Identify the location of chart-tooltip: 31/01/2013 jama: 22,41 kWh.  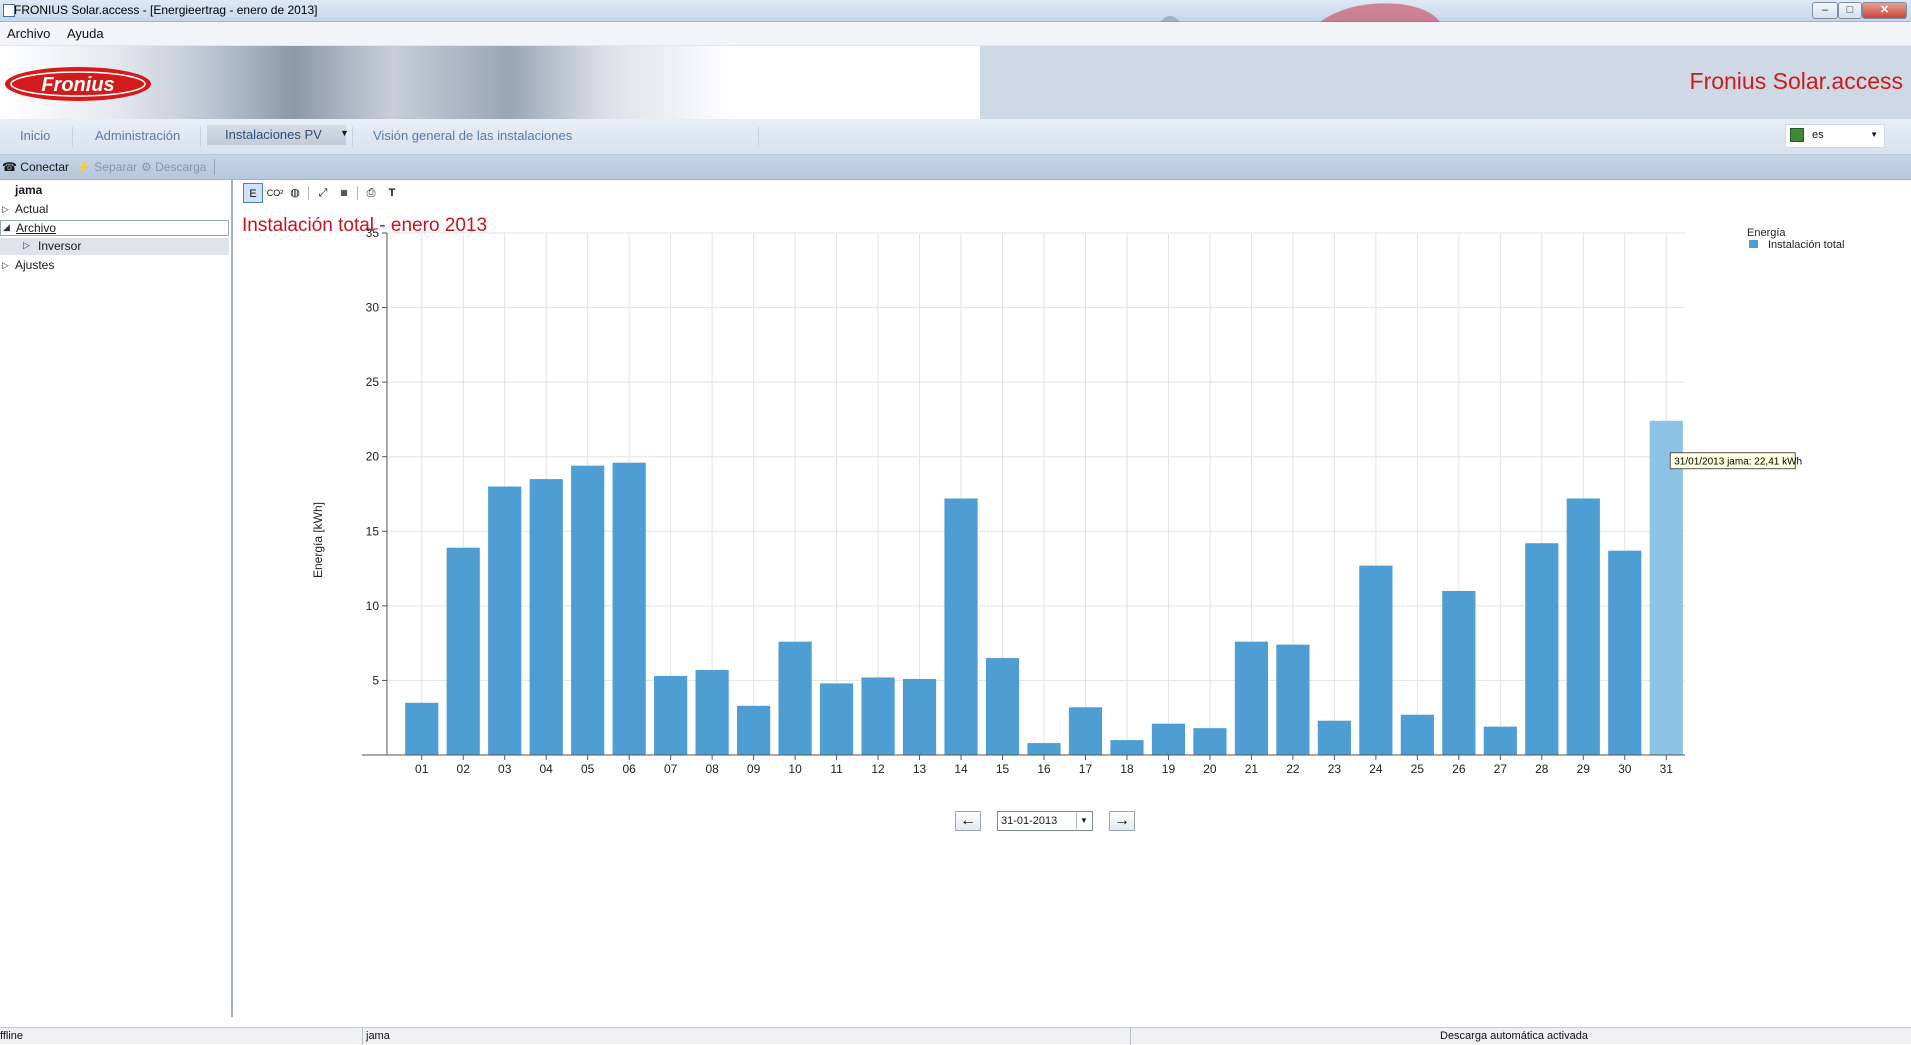
(1735, 461).